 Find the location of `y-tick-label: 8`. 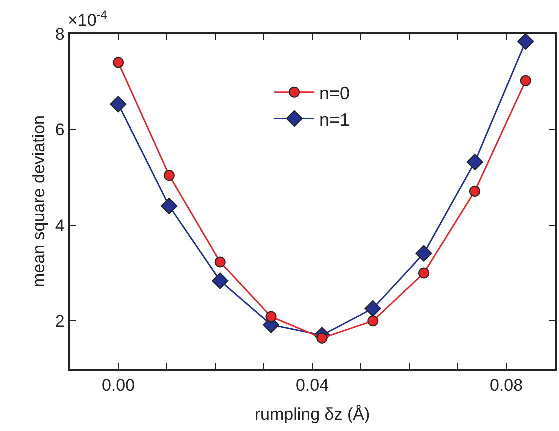

y-tick-label: 8 is located at coordinates (60, 34).